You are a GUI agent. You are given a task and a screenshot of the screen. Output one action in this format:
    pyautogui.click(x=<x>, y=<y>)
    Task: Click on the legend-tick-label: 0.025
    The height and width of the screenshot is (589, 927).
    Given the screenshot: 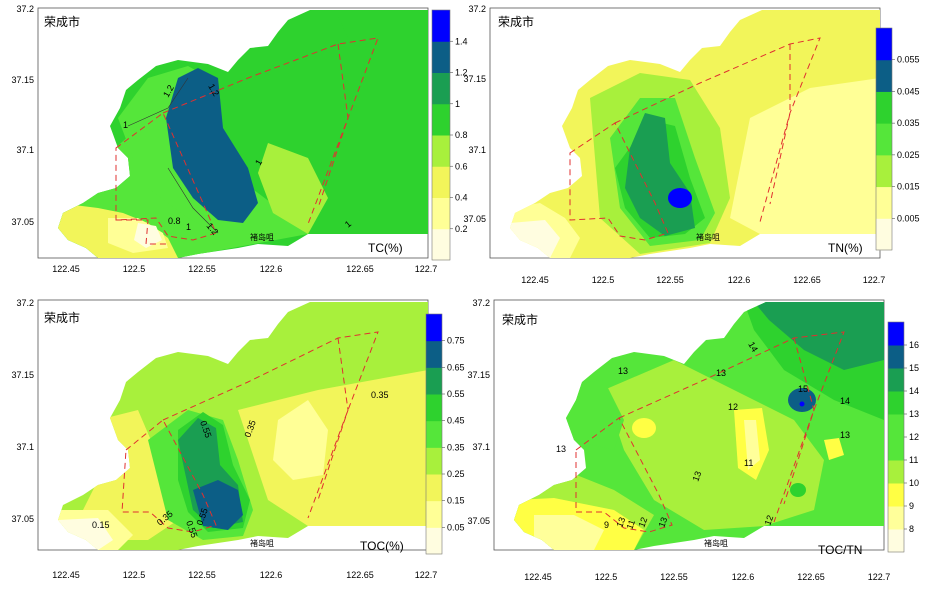 What is the action you would take?
    pyautogui.click(x=908, y=155)
    